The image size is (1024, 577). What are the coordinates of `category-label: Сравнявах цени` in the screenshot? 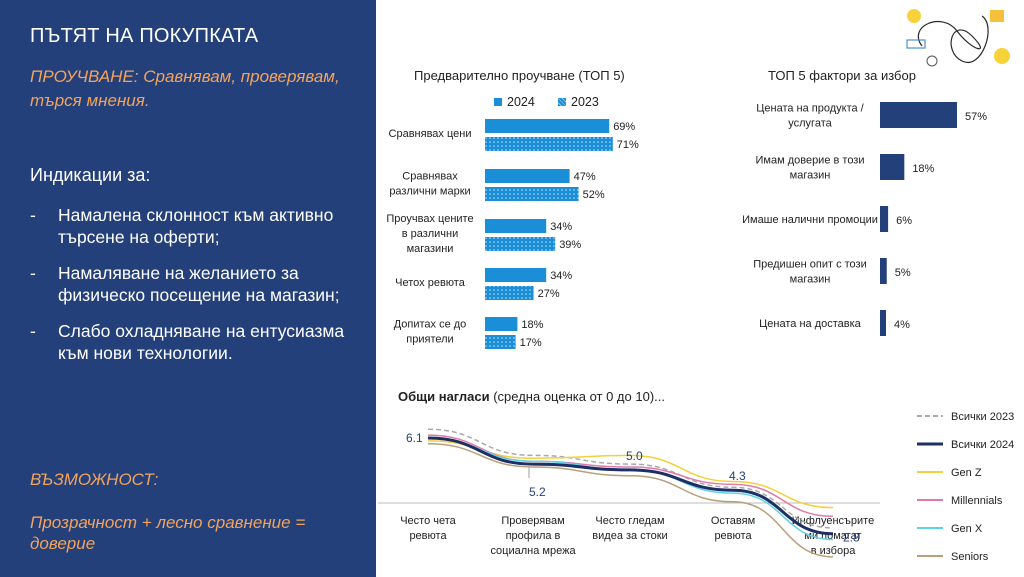 It's located at (430, 134).